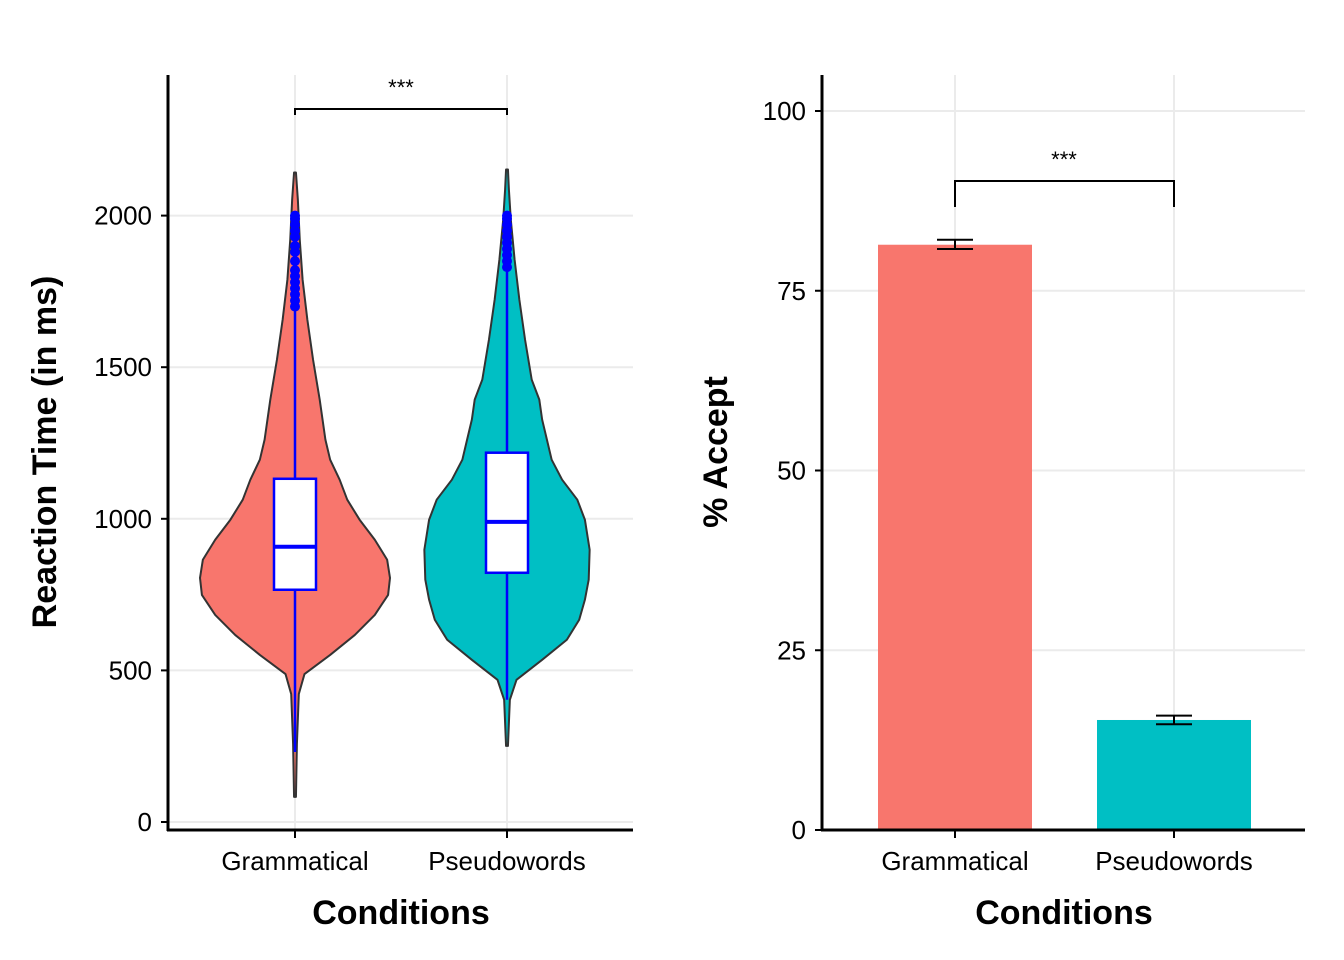 Image resolution: width=1344 pixels, height=960 pixels. Describe the element at coordinates (716, 452) in the screenshot. I see `y-axis-title: % Accept` at that location.